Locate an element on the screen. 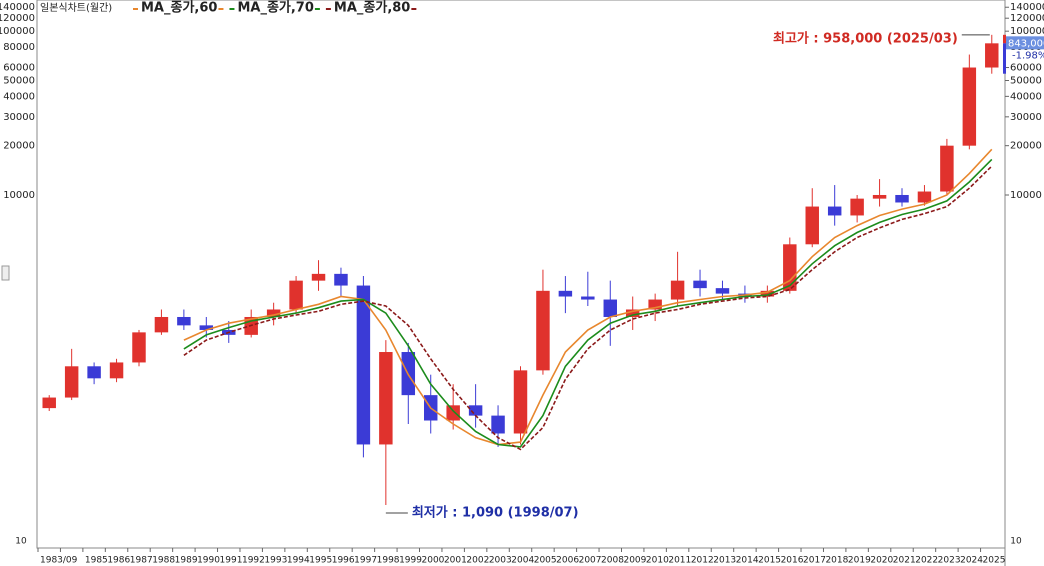 Image resolution: width=1044 pixels, height=566 pixels. x-tick-label: 2022 is located at coordinates (926, 561).